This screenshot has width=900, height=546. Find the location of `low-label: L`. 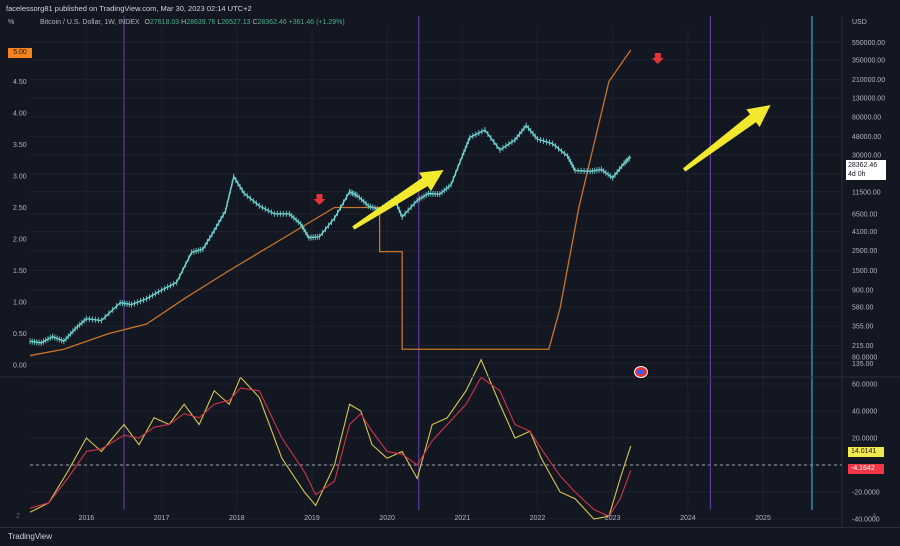

low-label: L is located at coordinates (219, 22).